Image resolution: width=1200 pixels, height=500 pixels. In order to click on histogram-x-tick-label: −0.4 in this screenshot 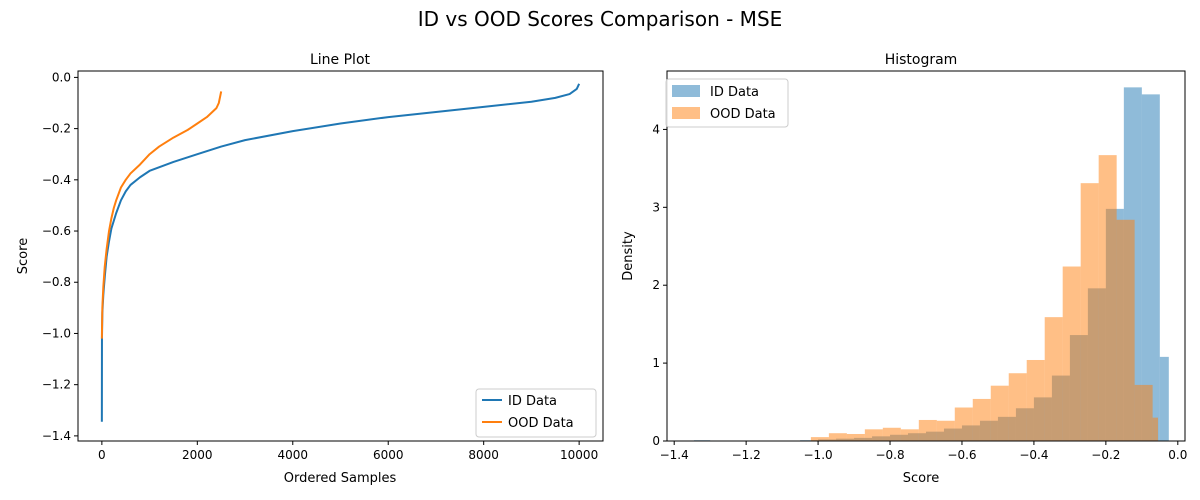, I will do `click(1033, 455)`.